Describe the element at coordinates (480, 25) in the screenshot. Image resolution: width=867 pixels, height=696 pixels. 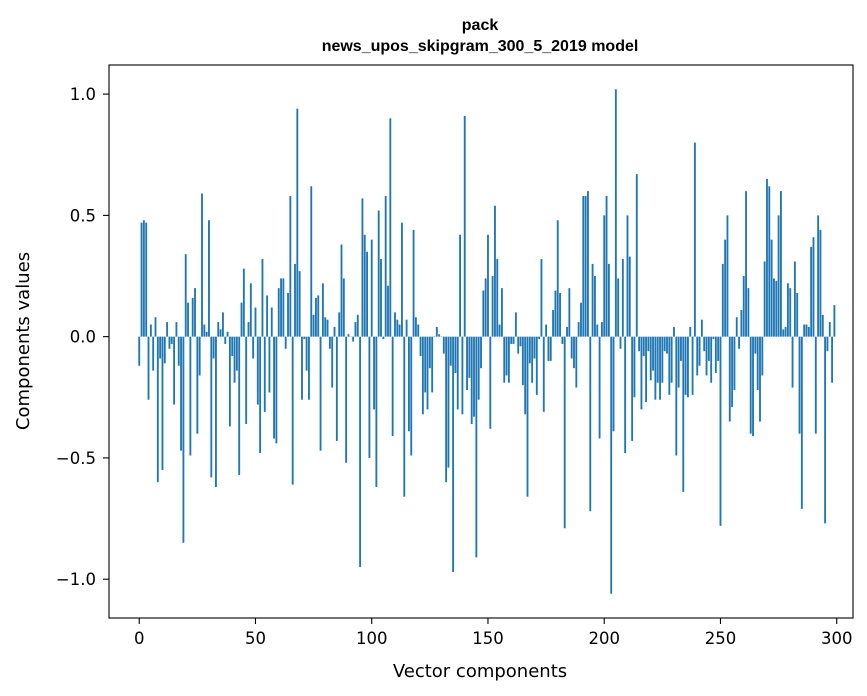
I see `chart-title: pack` at that location.